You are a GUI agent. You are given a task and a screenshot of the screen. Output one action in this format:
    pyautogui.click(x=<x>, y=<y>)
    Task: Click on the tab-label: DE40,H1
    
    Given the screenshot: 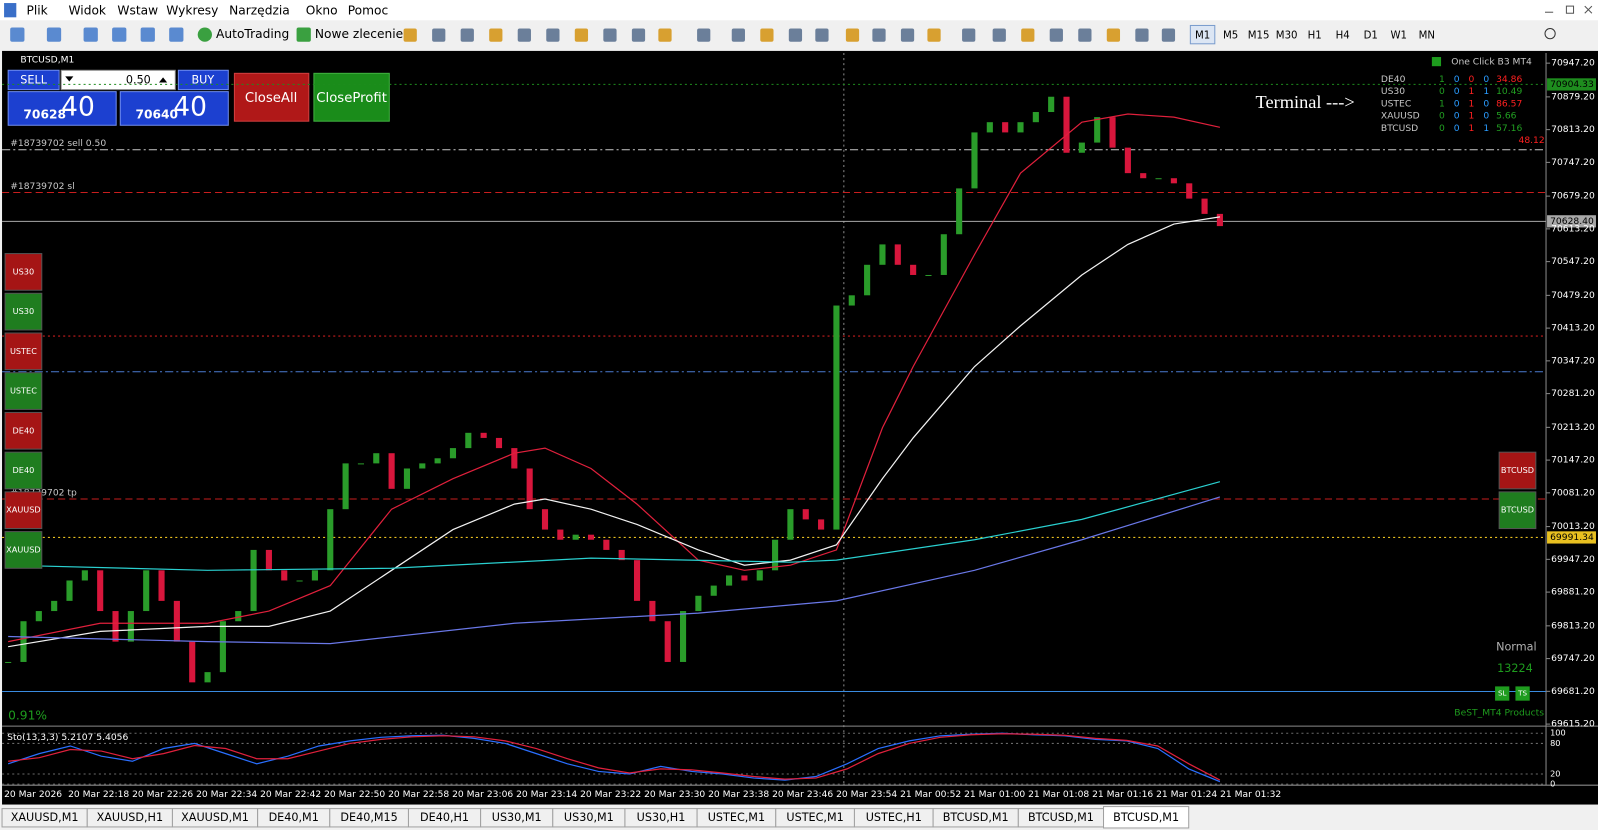 What is the action you would take?
    pyautogui.click(x=444, y=817)
    